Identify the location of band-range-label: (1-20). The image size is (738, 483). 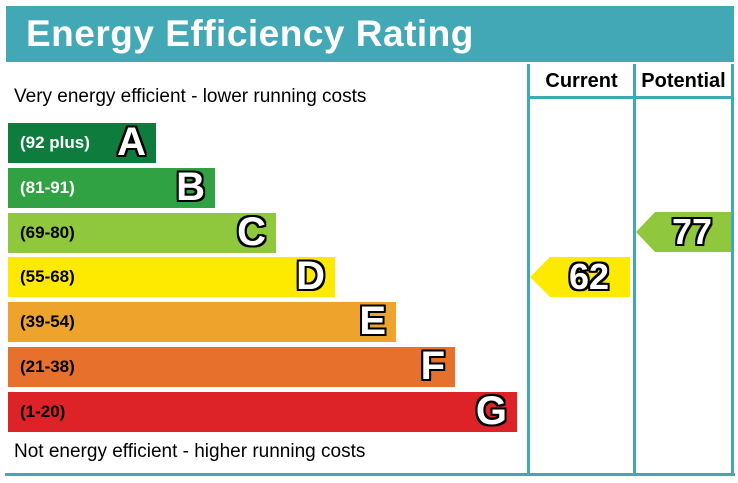
(43, 411).